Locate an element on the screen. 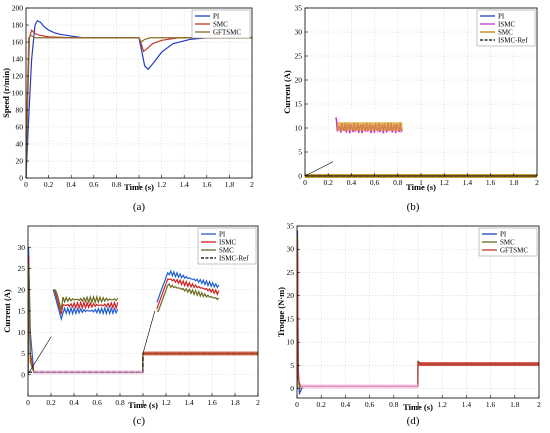  y-tick-label: 35 is located at coordinates (291, 226).